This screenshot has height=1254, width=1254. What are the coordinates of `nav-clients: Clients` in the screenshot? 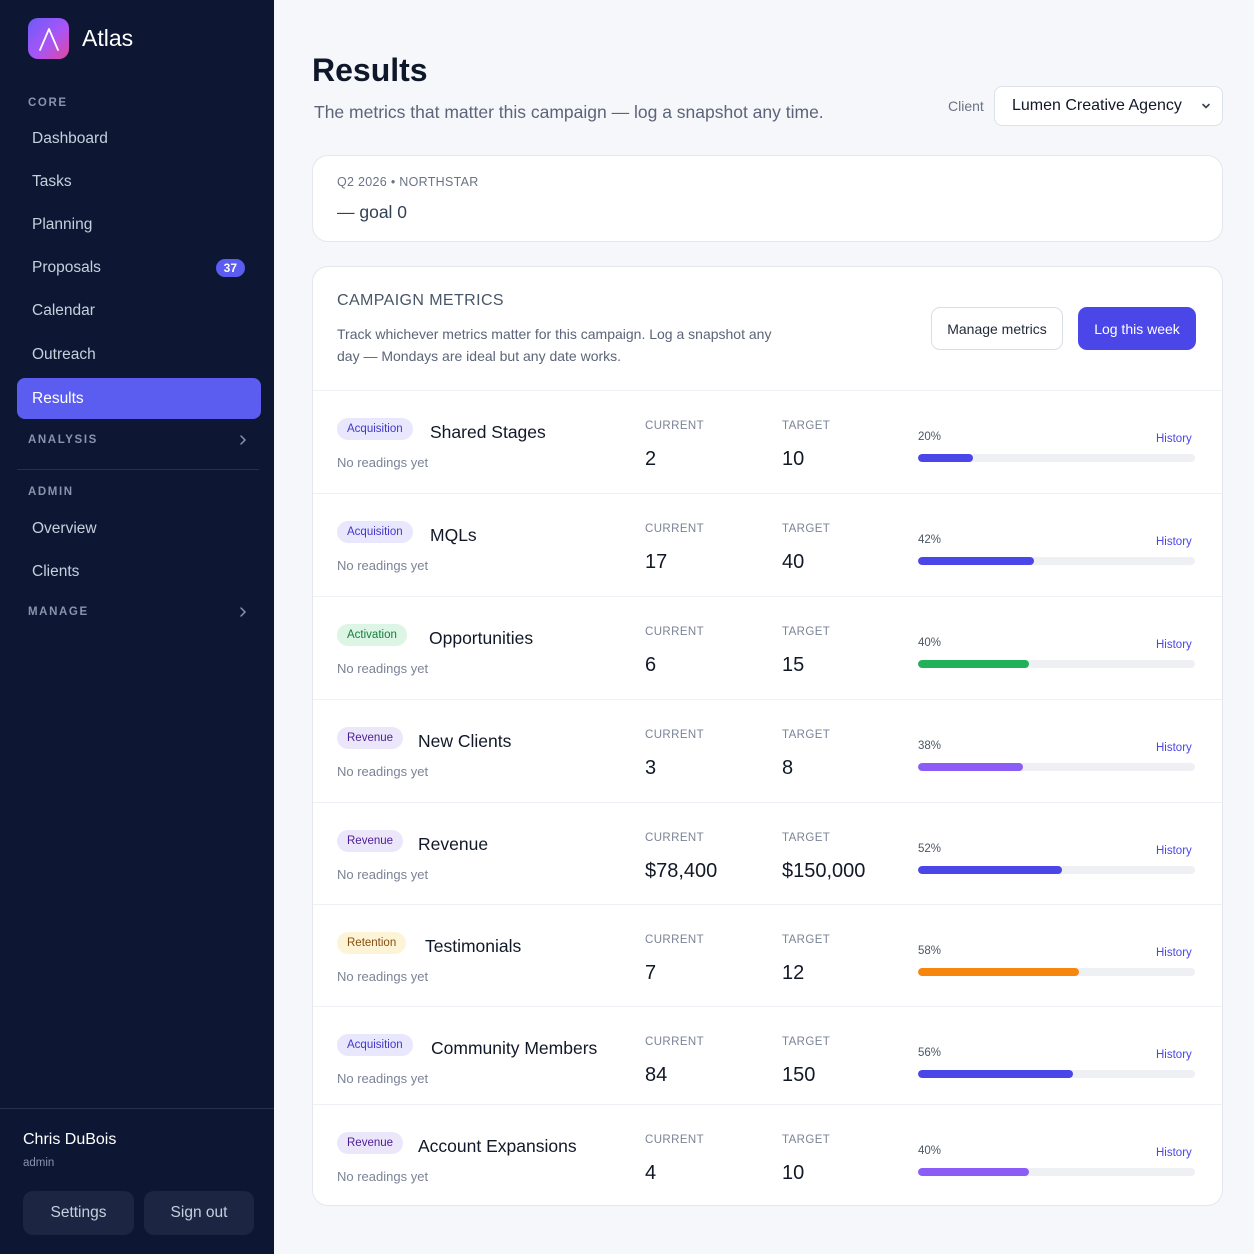 It's located at (139, 571).